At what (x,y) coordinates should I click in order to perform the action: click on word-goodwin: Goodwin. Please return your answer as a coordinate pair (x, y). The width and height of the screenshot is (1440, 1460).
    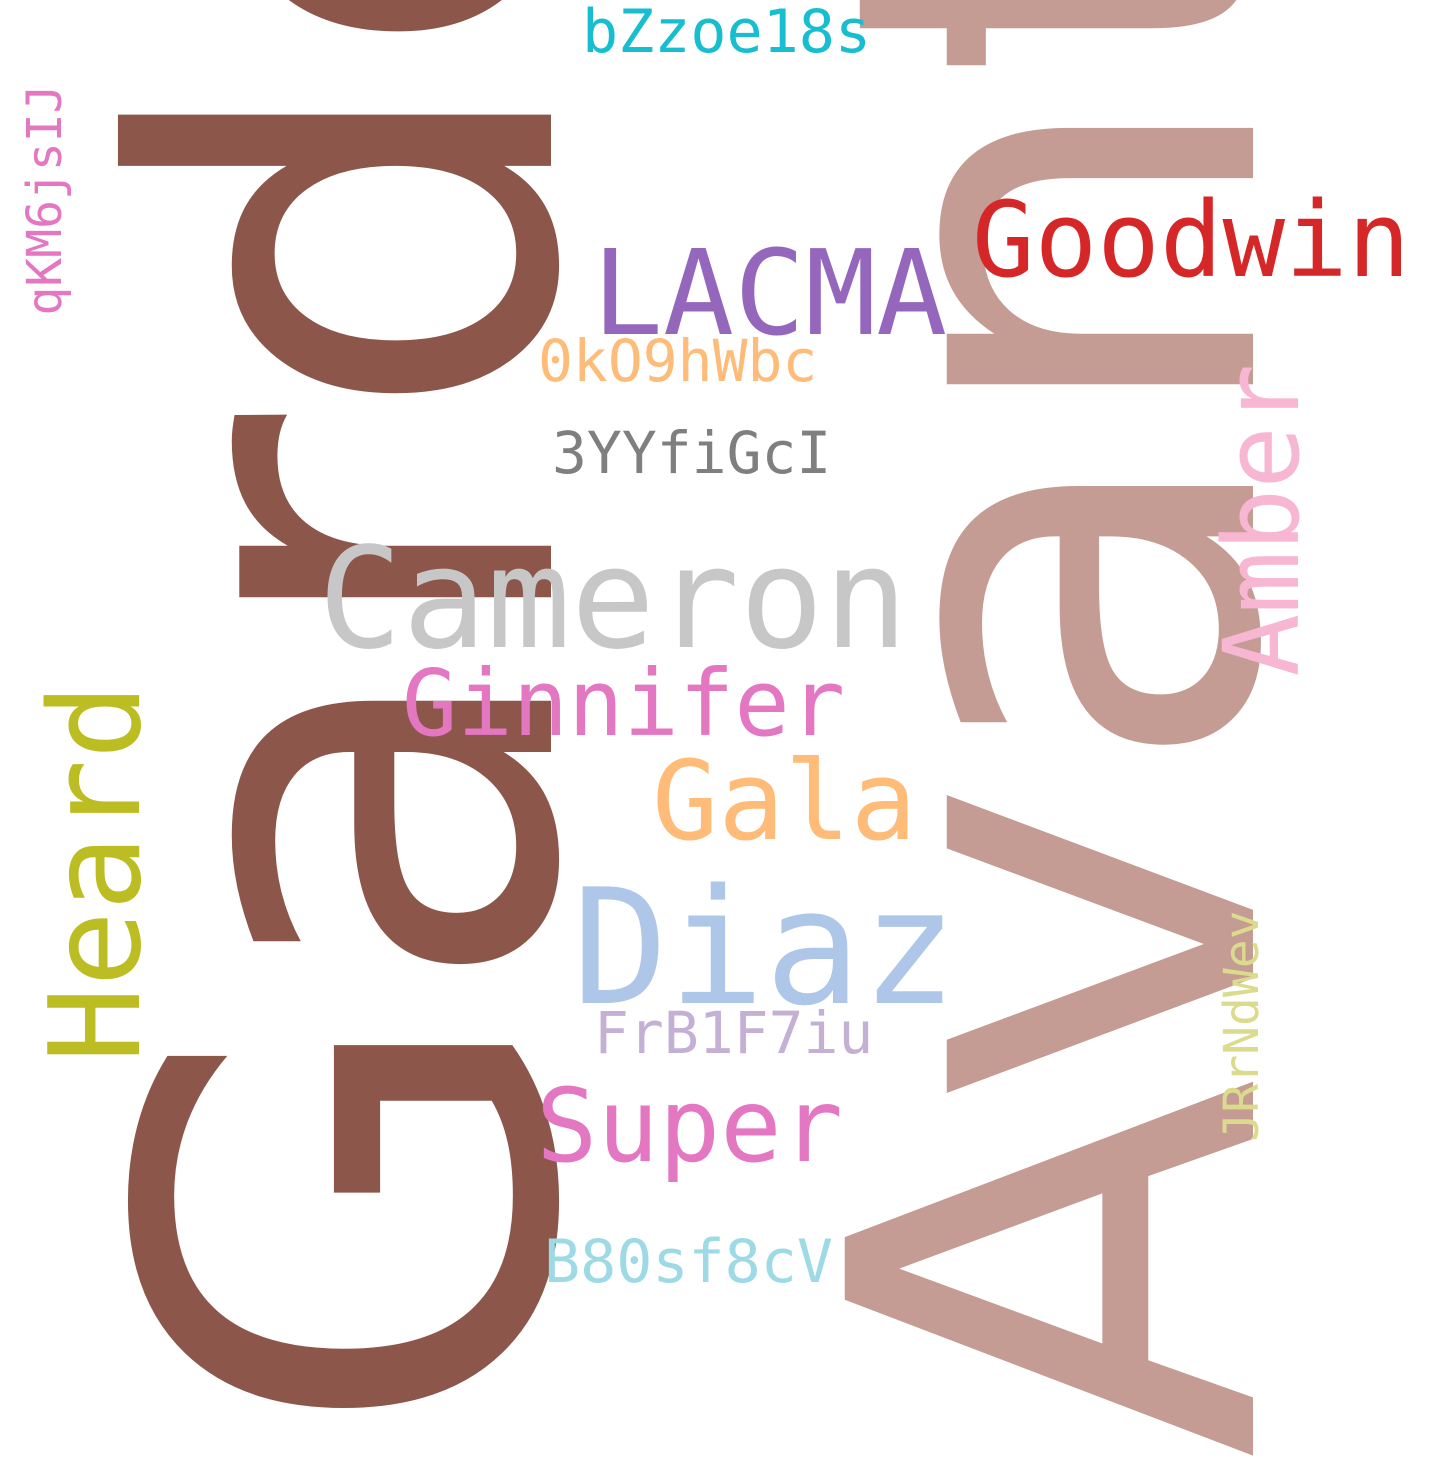
    Looking at the image, I should click on (1191, 240).